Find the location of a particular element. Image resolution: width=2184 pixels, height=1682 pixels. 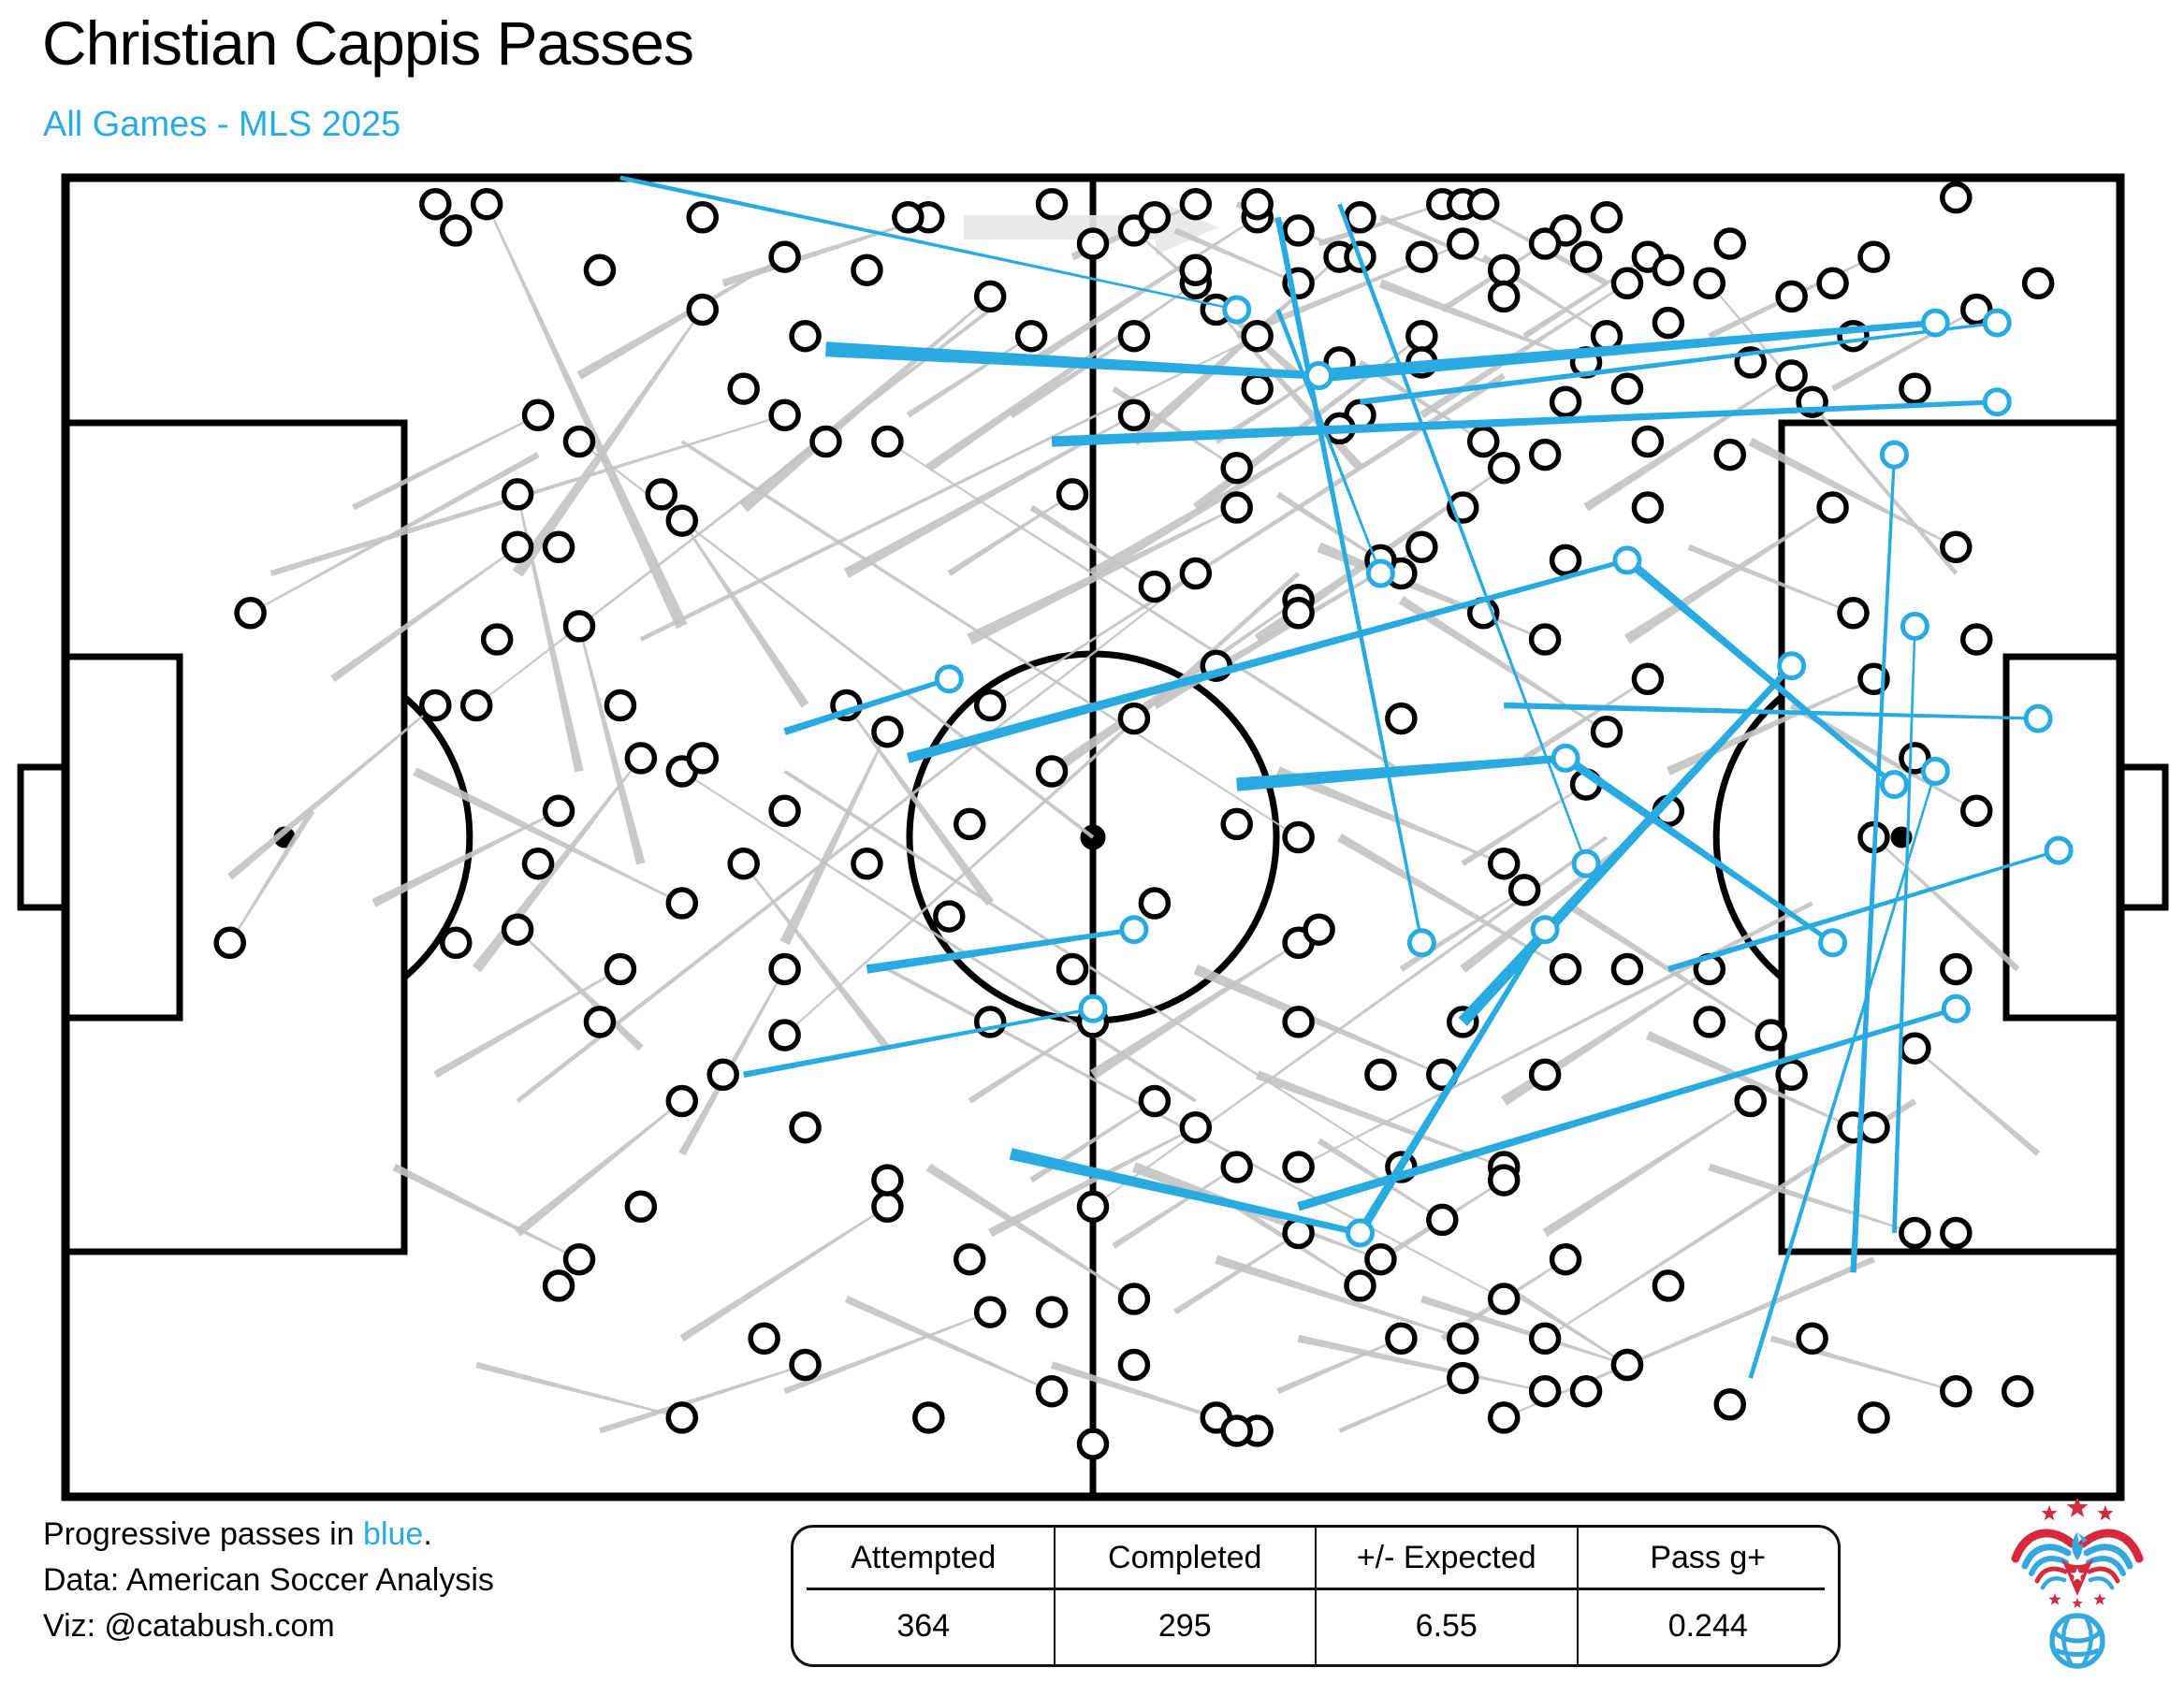

viz-credit: Viz: @catabush.com is located at coordinates (189, 1626).